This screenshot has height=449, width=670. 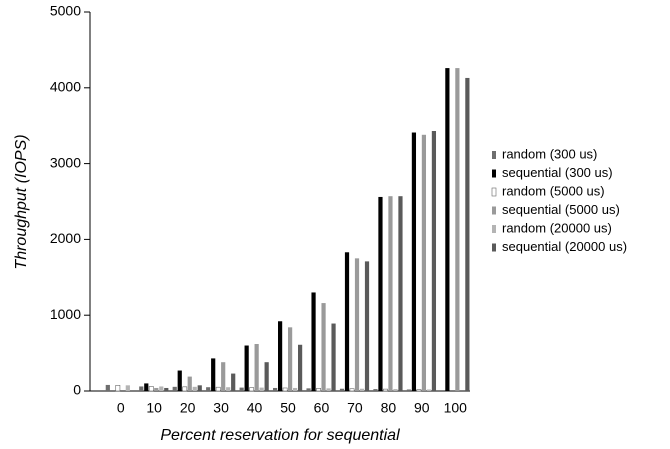 What do you see at coordinates (21, 201) in the screenshot?
I see `y-axis-title: Throughput (IOPS)` at bounding box center [21, 201].